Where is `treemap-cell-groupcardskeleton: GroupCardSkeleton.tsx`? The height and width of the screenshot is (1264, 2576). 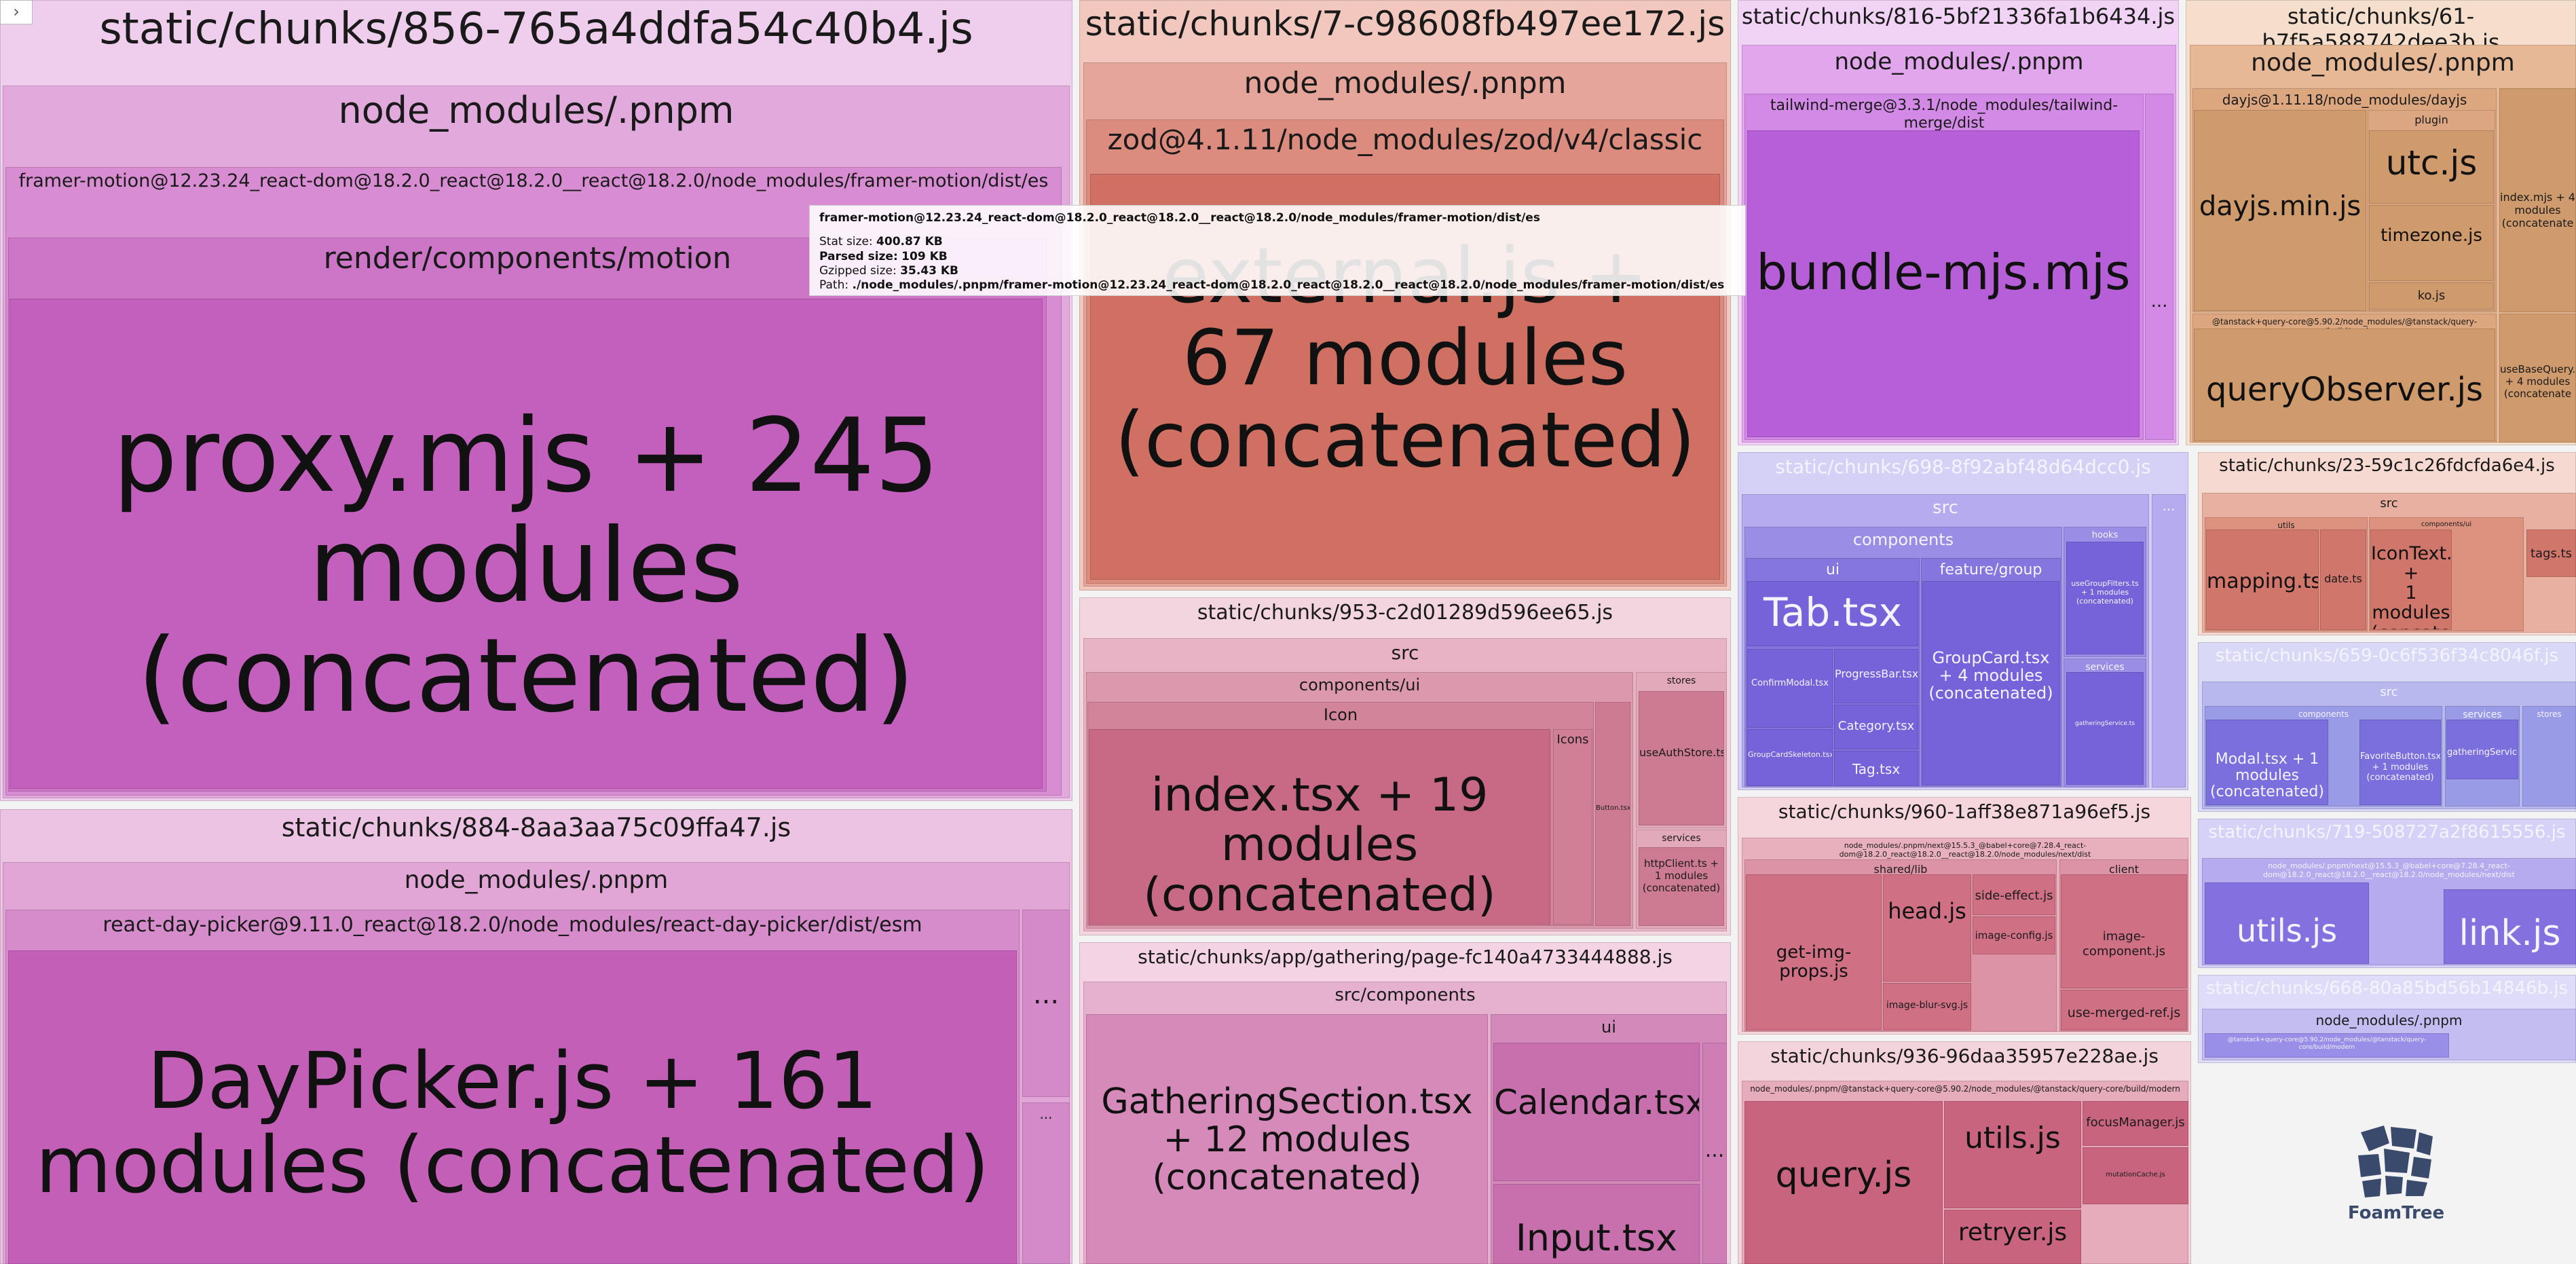
treemap-cell-groupcardskeleton: GroupCardSkeleton.tsx is located at coordinates (1790, 758).